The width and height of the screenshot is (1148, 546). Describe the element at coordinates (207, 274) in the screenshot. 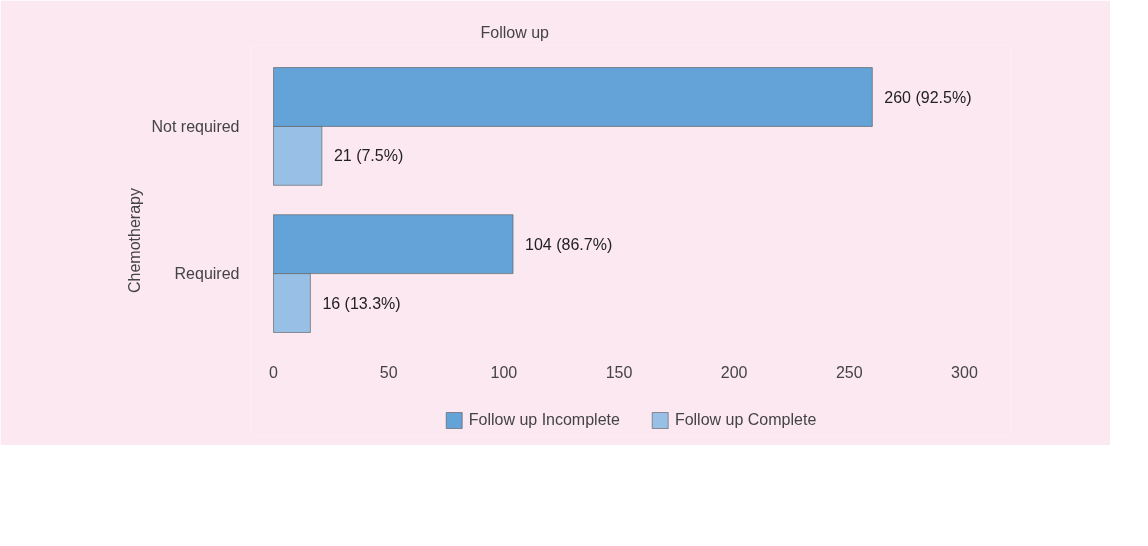

I see `y-tick-label: Required` at that location.